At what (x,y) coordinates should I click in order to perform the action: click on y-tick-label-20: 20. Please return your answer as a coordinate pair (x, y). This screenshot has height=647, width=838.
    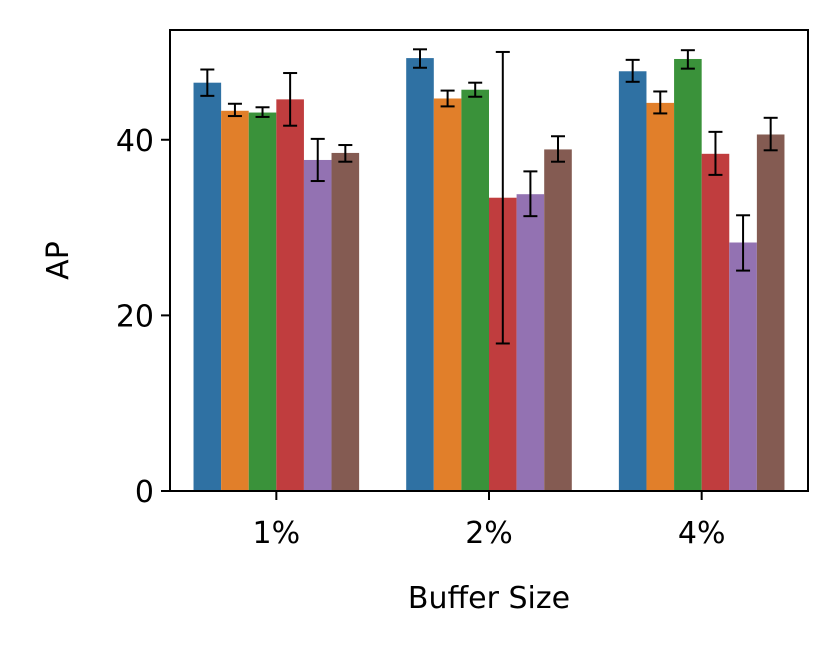
    Looking at the image, I should click on (135, 316).